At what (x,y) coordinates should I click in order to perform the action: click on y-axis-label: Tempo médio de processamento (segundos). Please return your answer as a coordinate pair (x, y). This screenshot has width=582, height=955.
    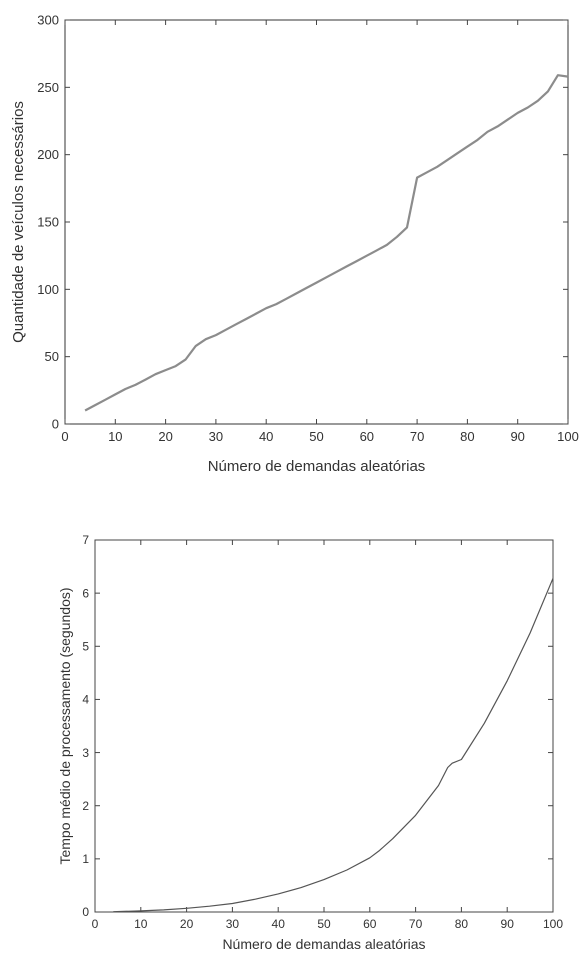
    Looking at the image, I should click on (65, 725).